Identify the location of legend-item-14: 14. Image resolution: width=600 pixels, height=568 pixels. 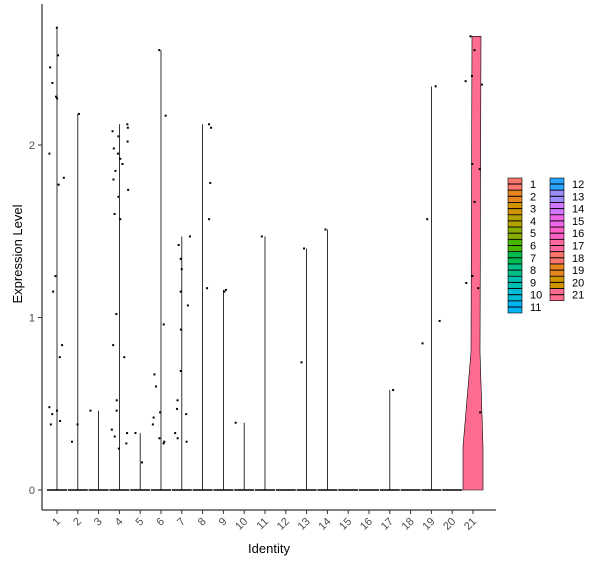
(566, 209).